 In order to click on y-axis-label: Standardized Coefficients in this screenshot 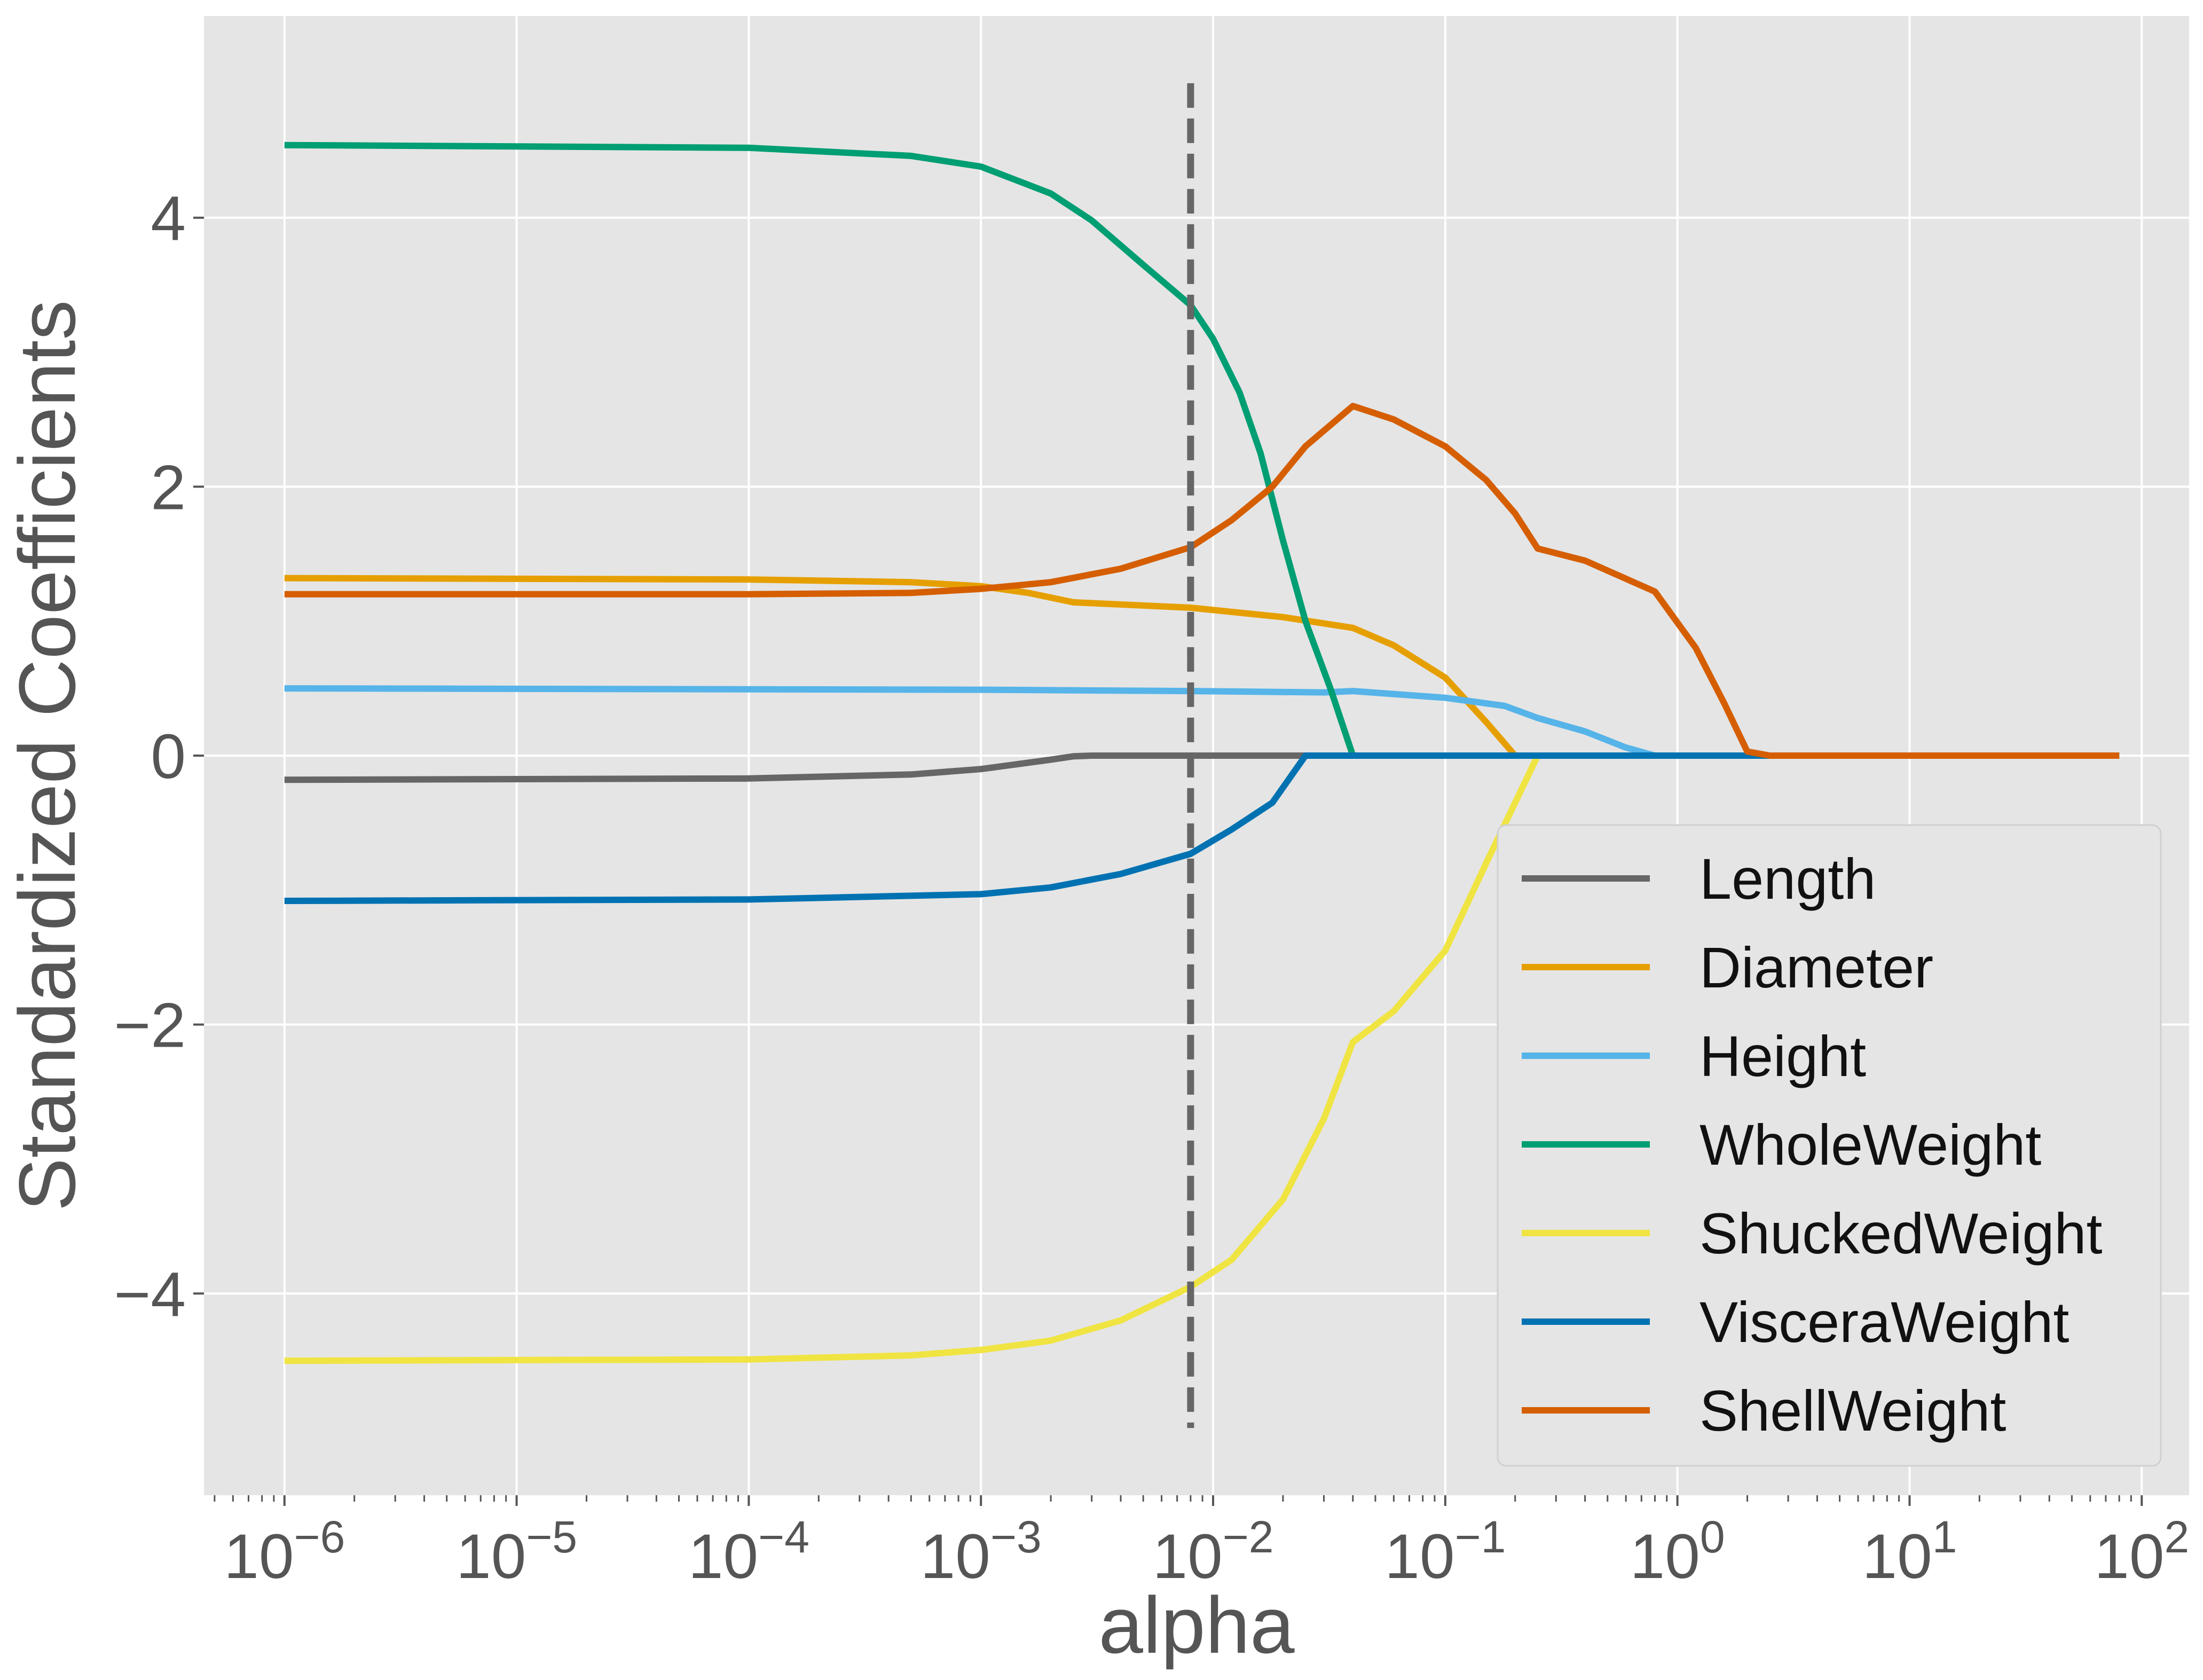, I will do `click(47, 756)`.